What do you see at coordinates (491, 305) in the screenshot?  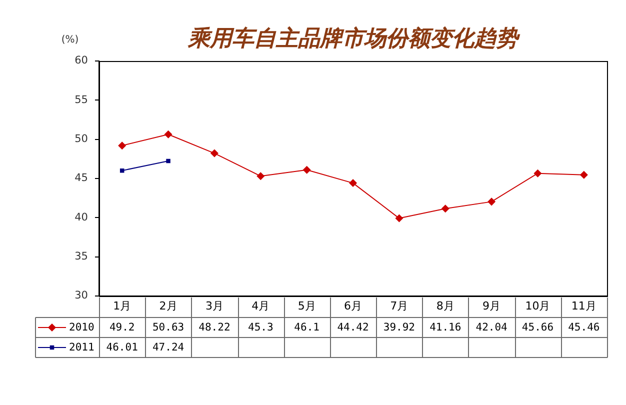 I see `x-tick-label: 9月` at bounding box center [491, 305].